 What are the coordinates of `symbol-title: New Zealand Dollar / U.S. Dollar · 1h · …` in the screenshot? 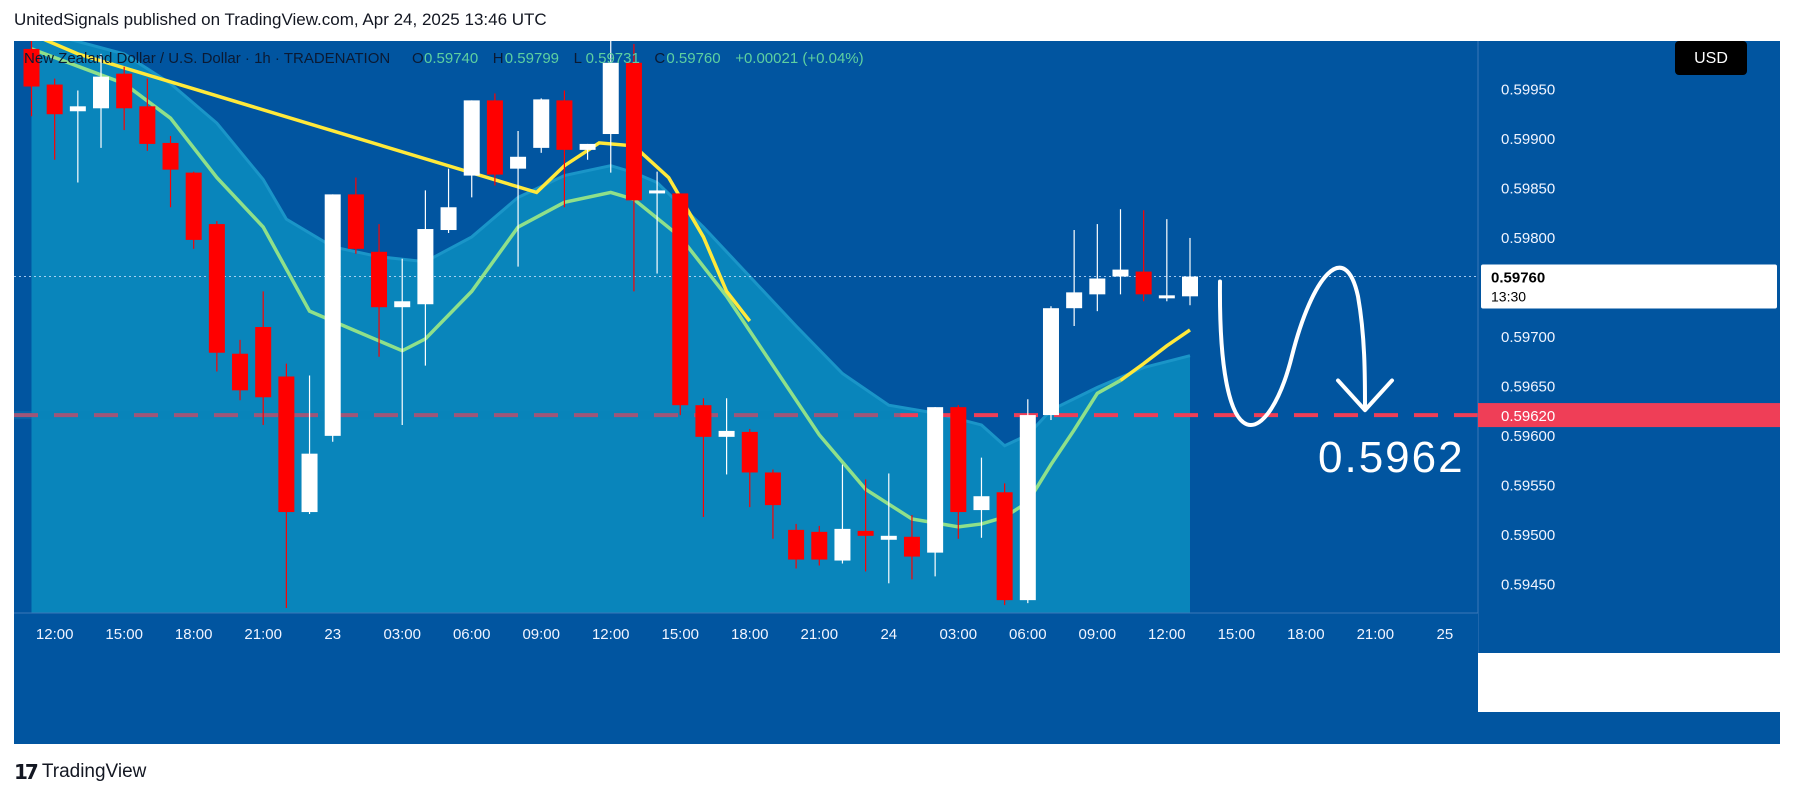 It's located at (207, 58).